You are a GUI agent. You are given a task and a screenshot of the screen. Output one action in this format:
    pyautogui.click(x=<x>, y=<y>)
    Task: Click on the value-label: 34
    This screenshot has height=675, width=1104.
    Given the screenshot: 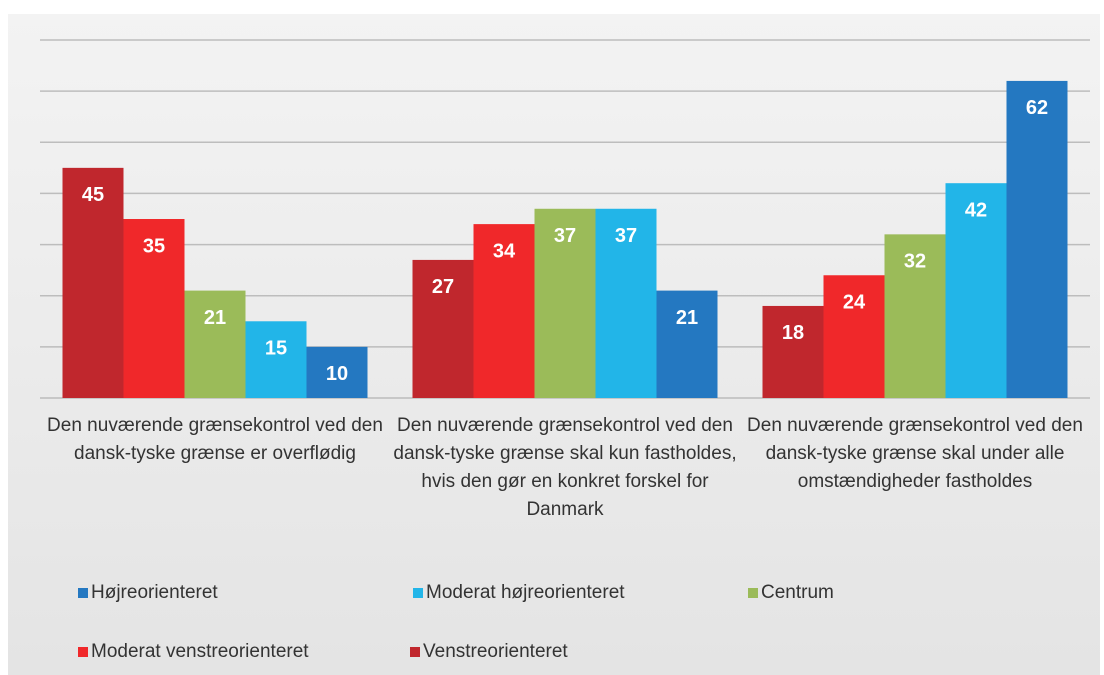 What is the action you would take?
    pyautogui.click(x=504, y=251)
    